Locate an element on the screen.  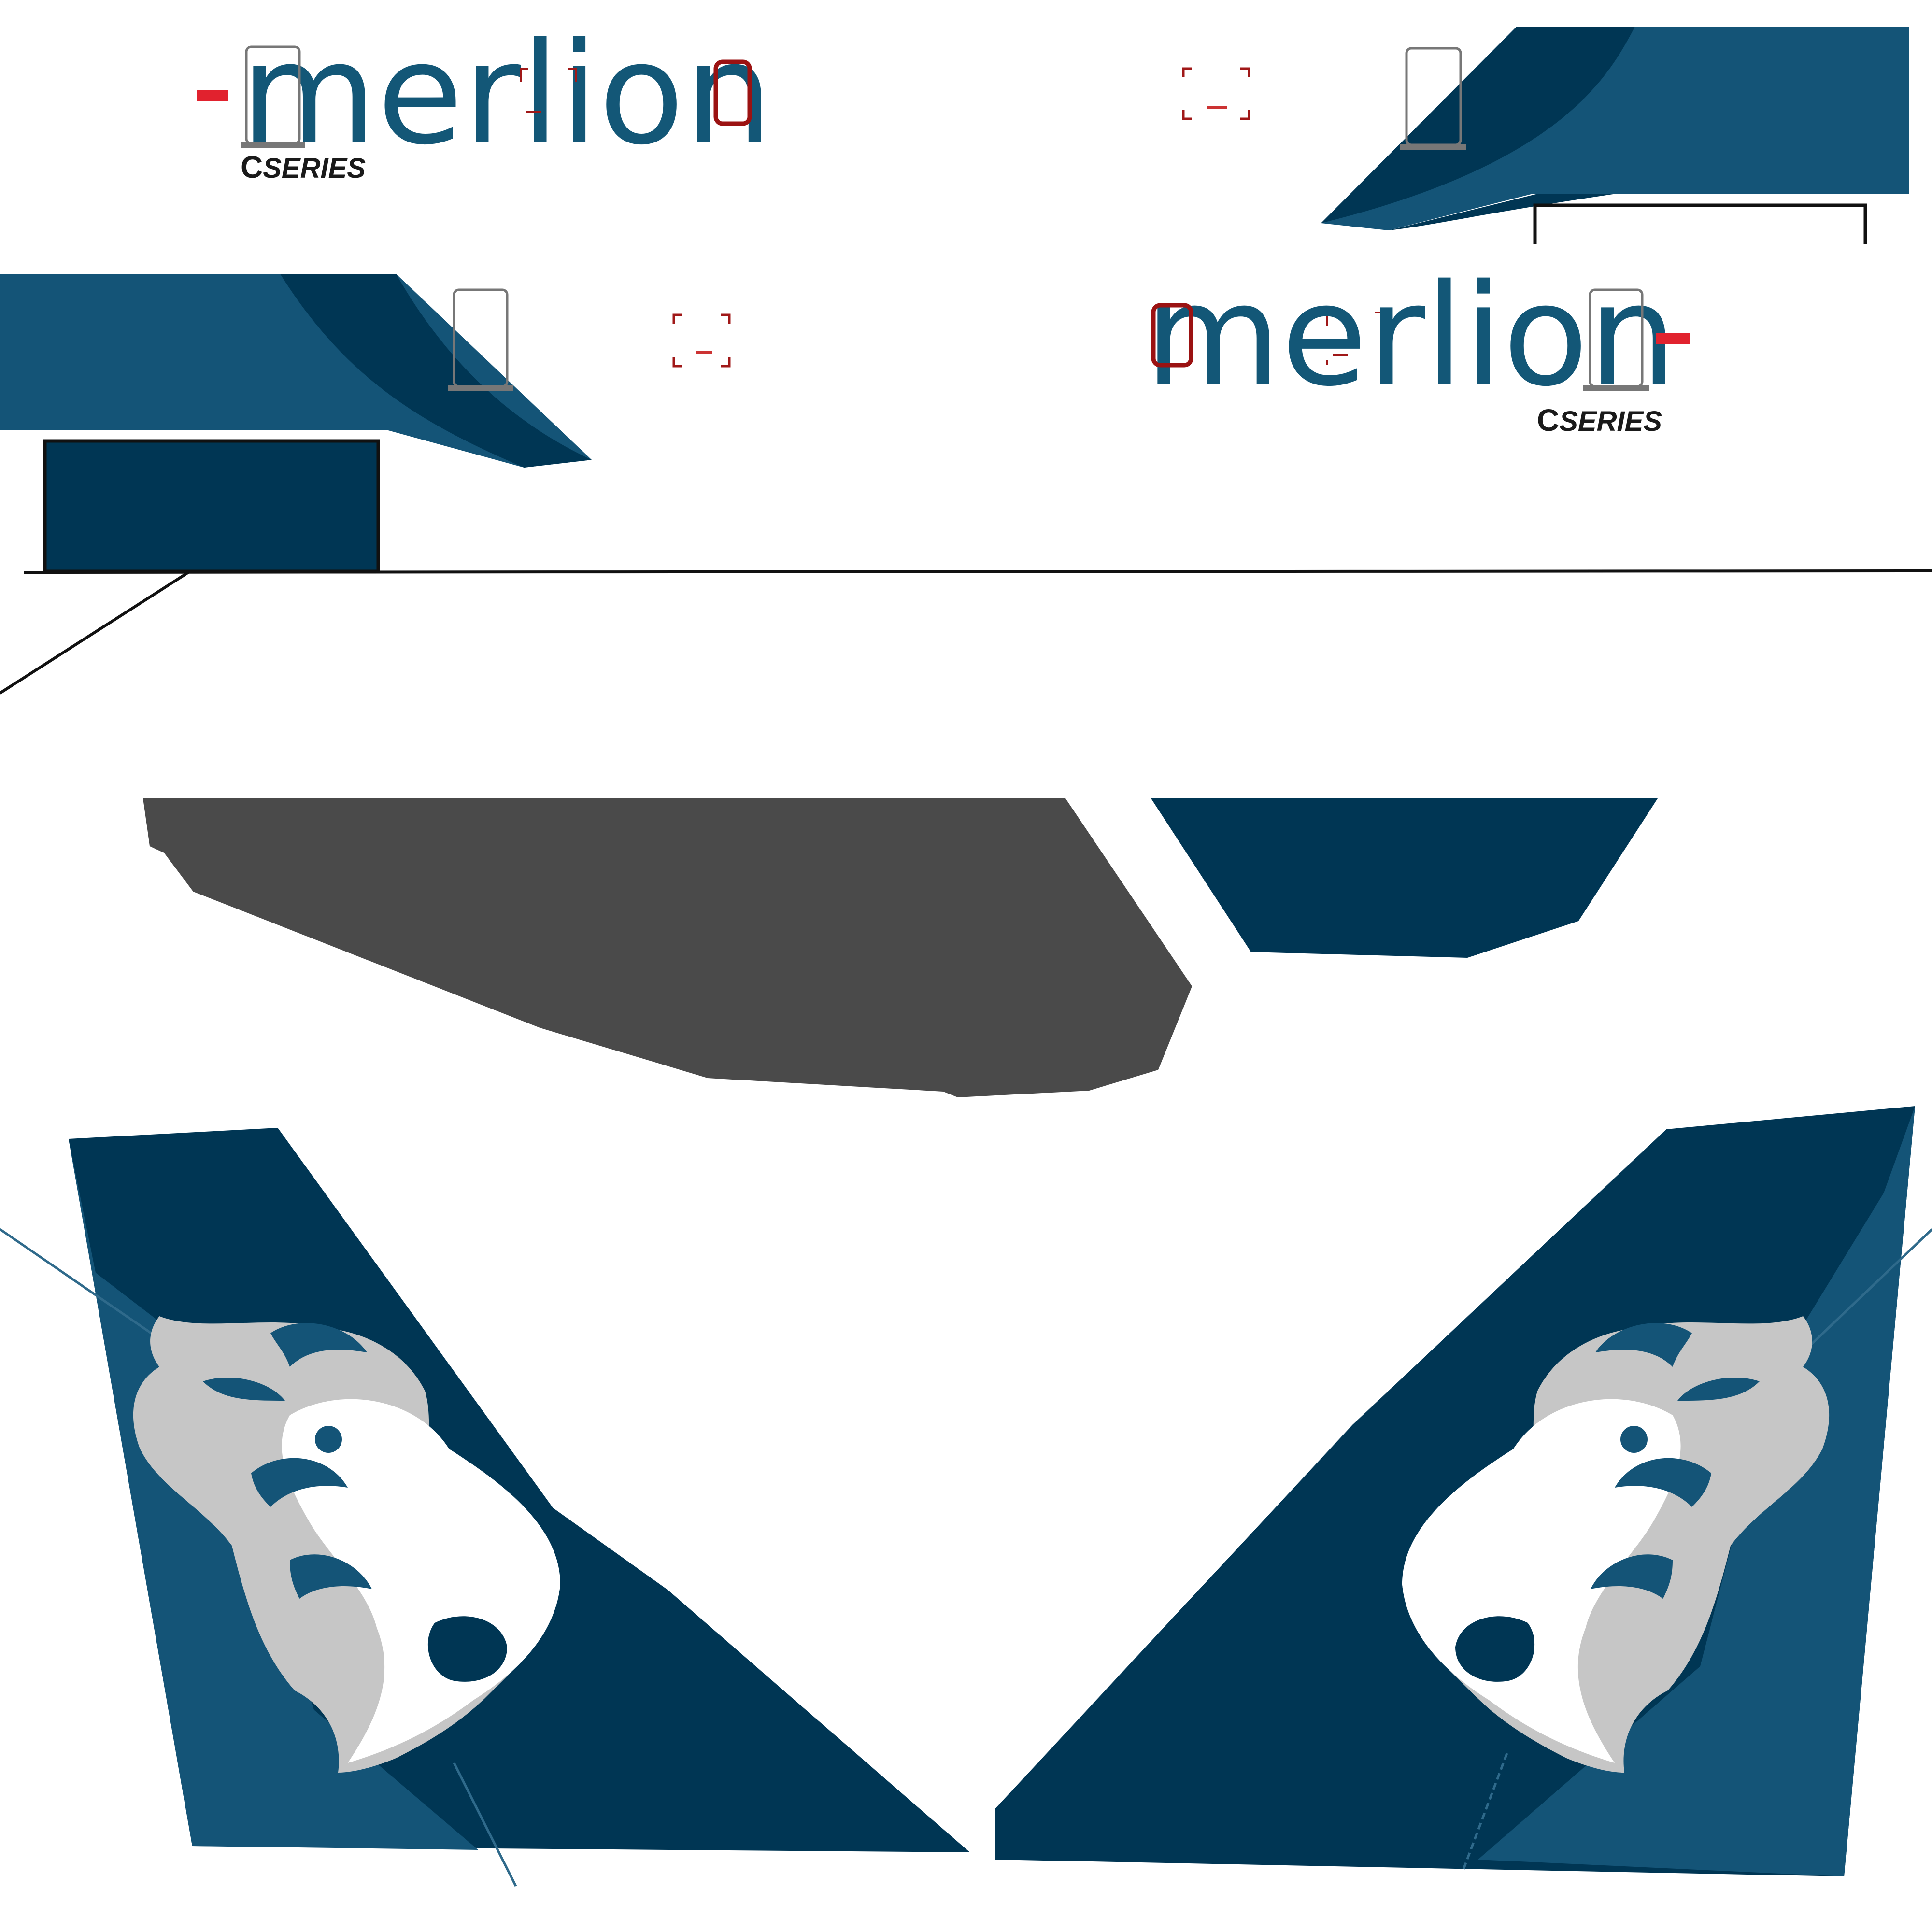
right-swoosh-stripe is located at coordinates (1615, 128).